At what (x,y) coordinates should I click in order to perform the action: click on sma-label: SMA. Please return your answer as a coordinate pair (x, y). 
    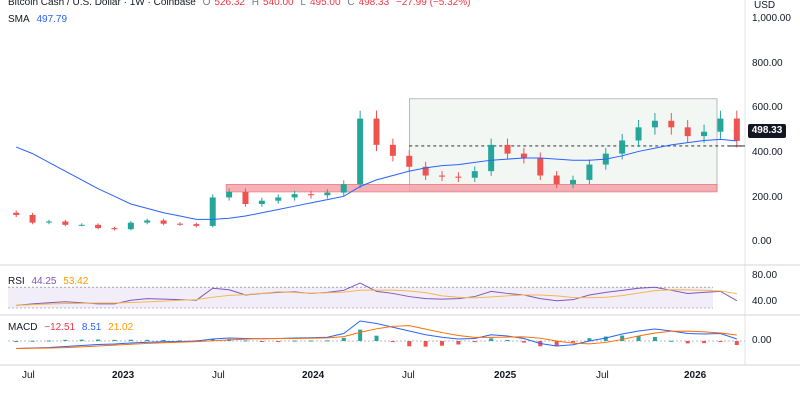
    Looking at the image, I should click on (19, 19).